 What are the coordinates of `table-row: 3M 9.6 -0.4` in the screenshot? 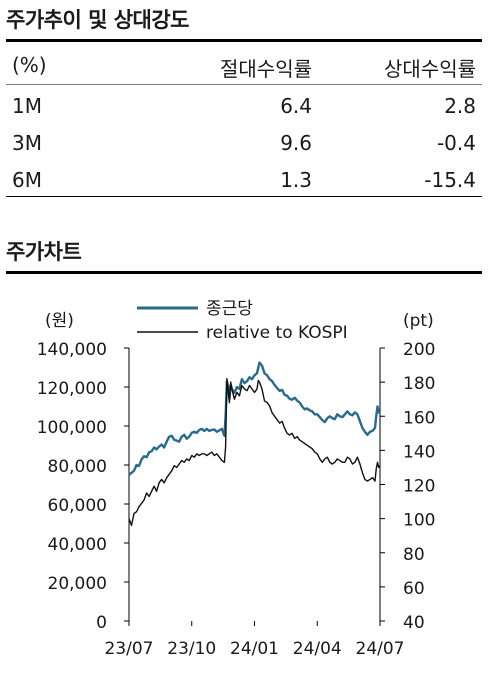 It's located at (244, 143).